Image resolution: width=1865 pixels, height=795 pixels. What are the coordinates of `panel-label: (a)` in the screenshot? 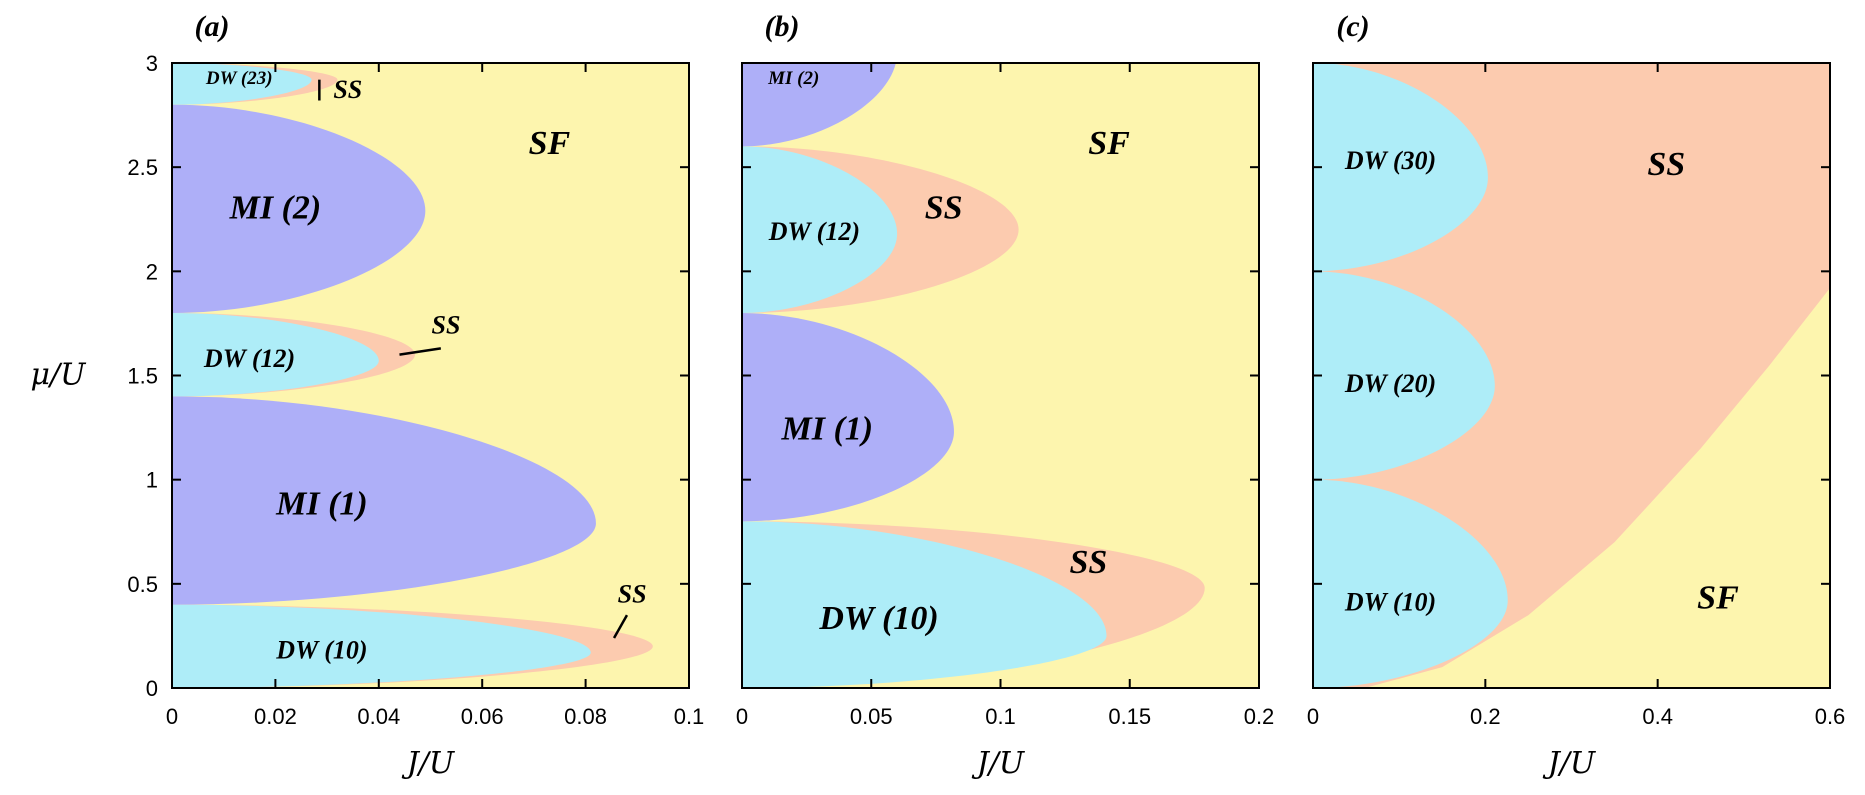 It's located at (212, 26).